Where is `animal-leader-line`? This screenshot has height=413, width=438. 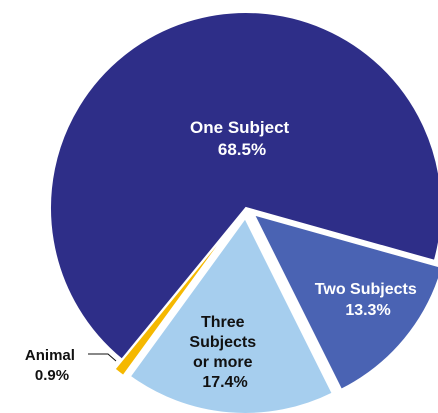
animal-leader-line is located at coordinates (102, 357).